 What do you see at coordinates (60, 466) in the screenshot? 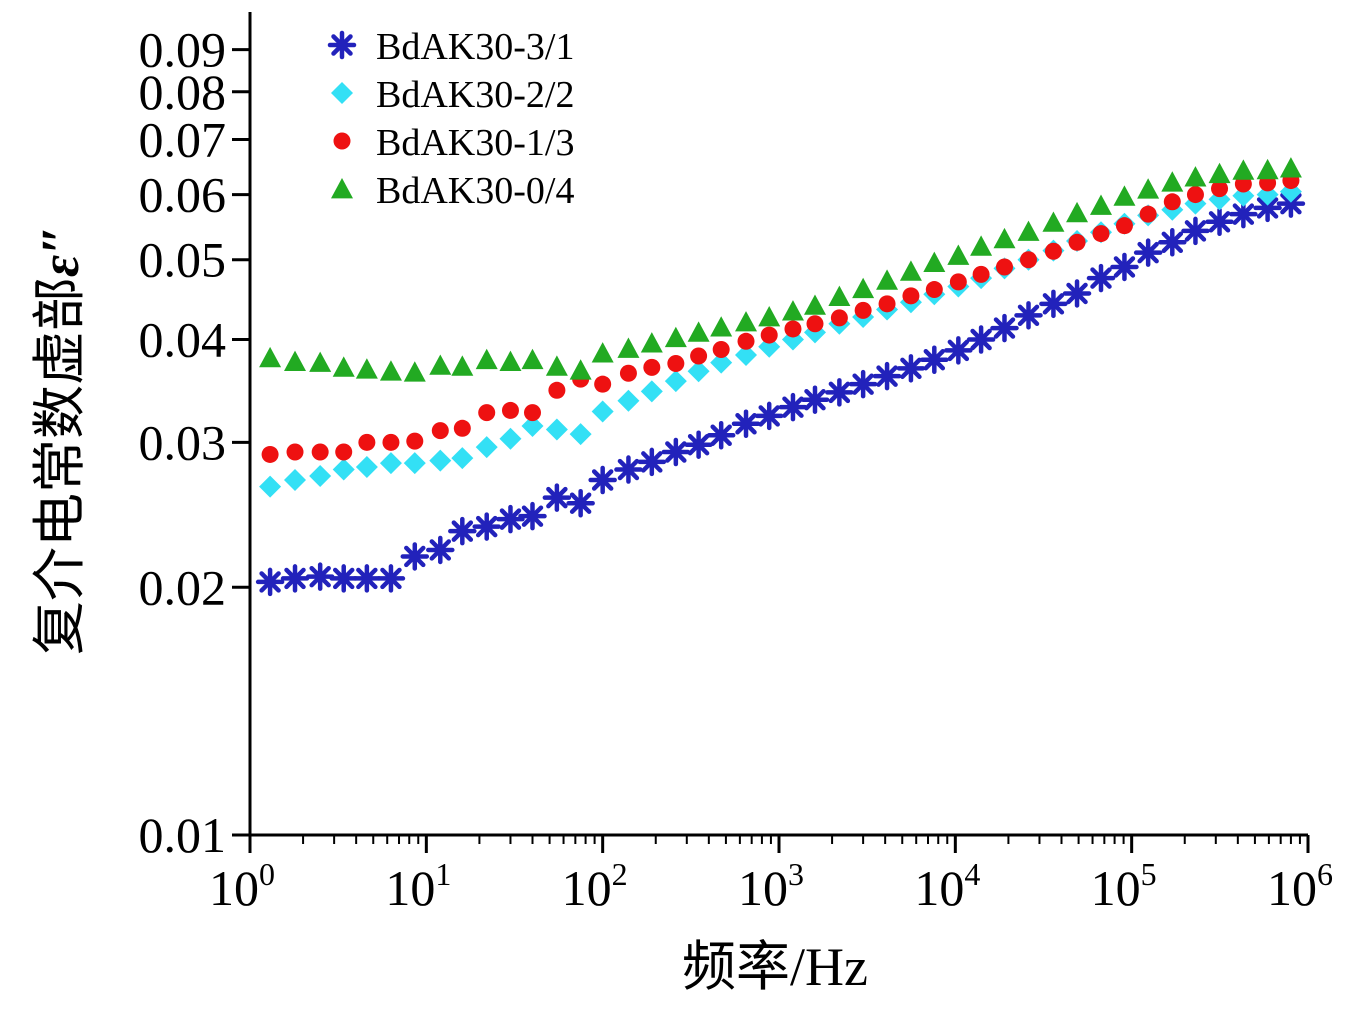
I see `y-axis-title-label: 复介电常数虚部` at bounding box center [60, 466].